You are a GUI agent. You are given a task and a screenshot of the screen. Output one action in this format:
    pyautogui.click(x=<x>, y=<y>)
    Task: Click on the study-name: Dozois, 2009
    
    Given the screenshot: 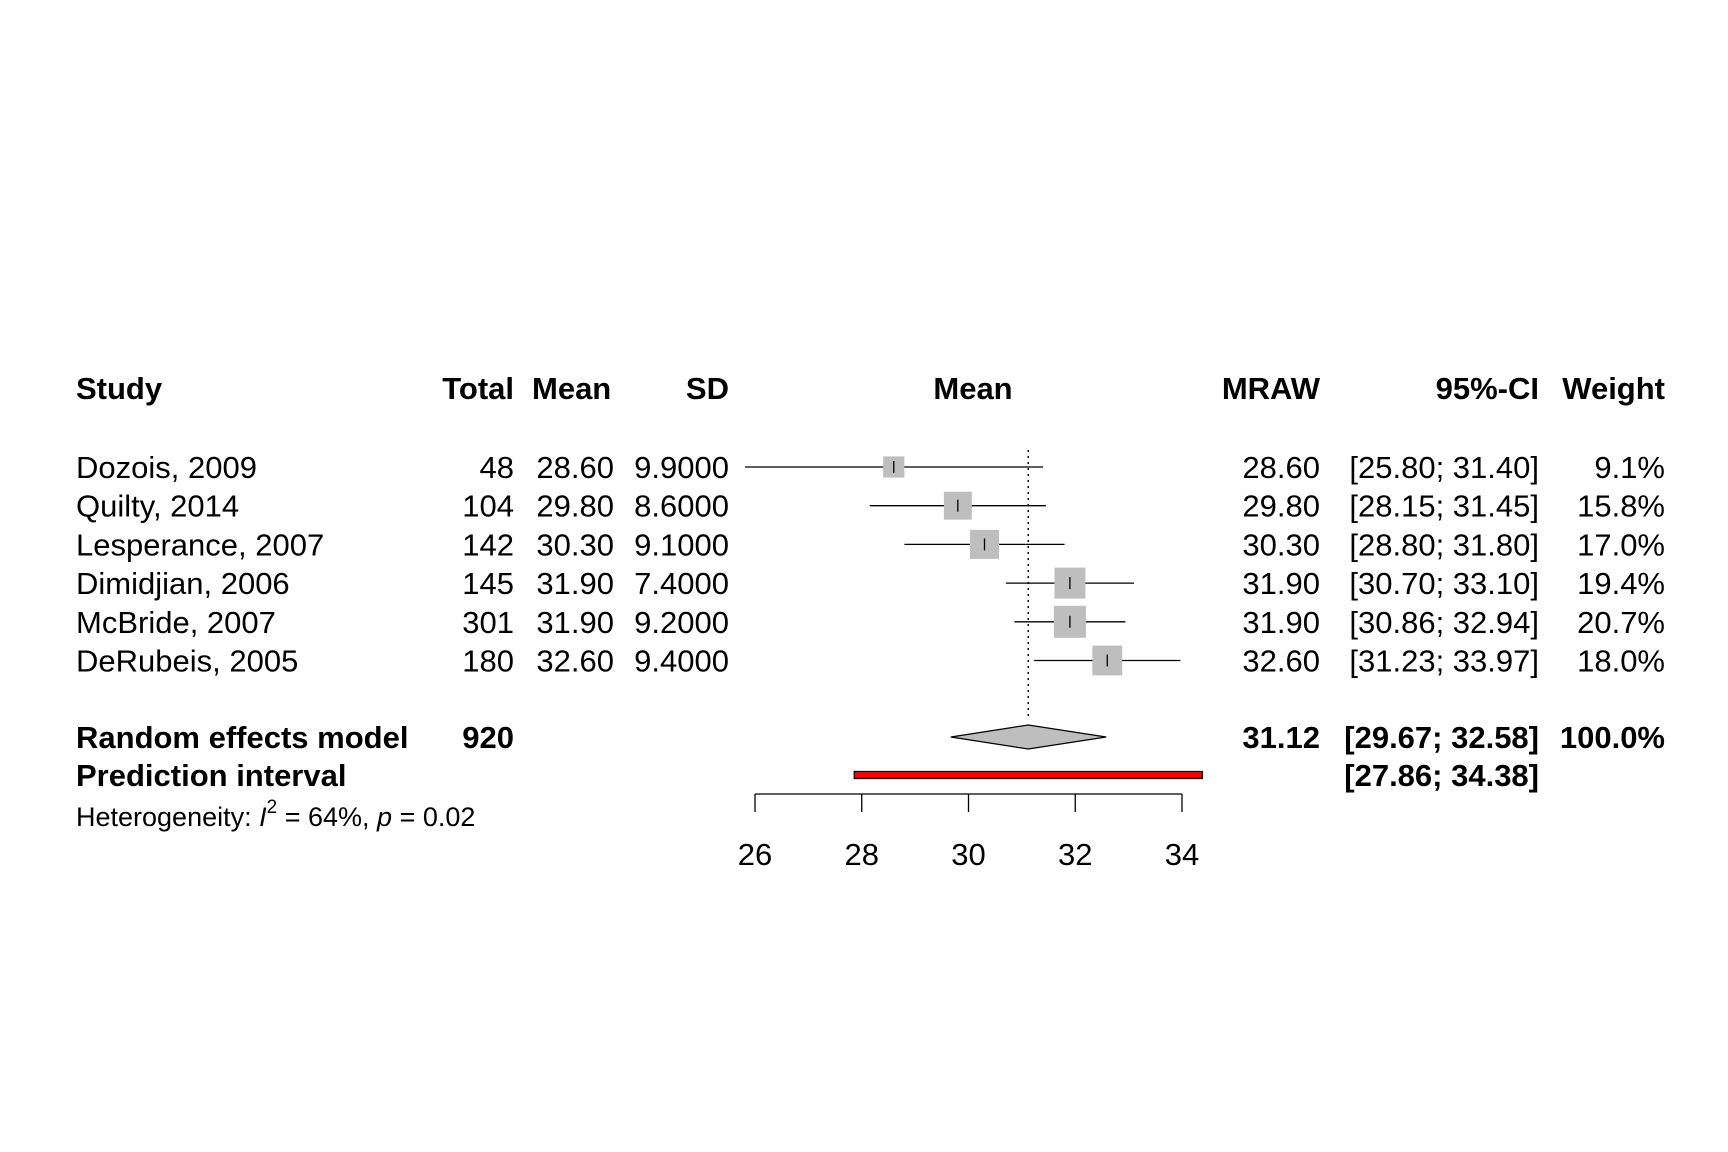 What is the action you would take?
    pyautogui.click(x=166, y=467)
    